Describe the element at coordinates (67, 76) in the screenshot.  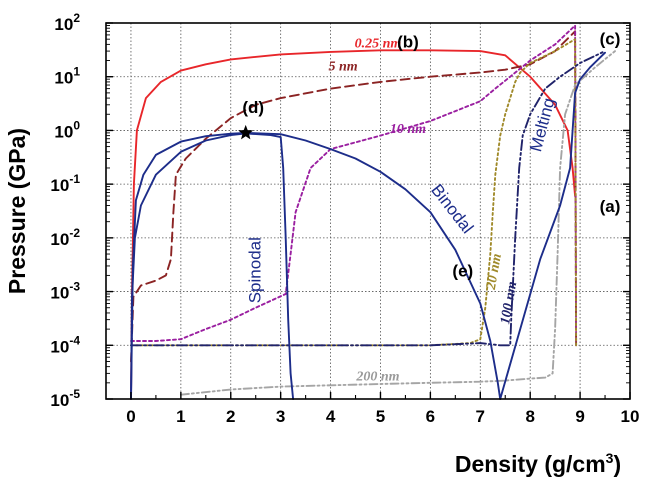
I see `y-tick-label: 10¹` at that location.